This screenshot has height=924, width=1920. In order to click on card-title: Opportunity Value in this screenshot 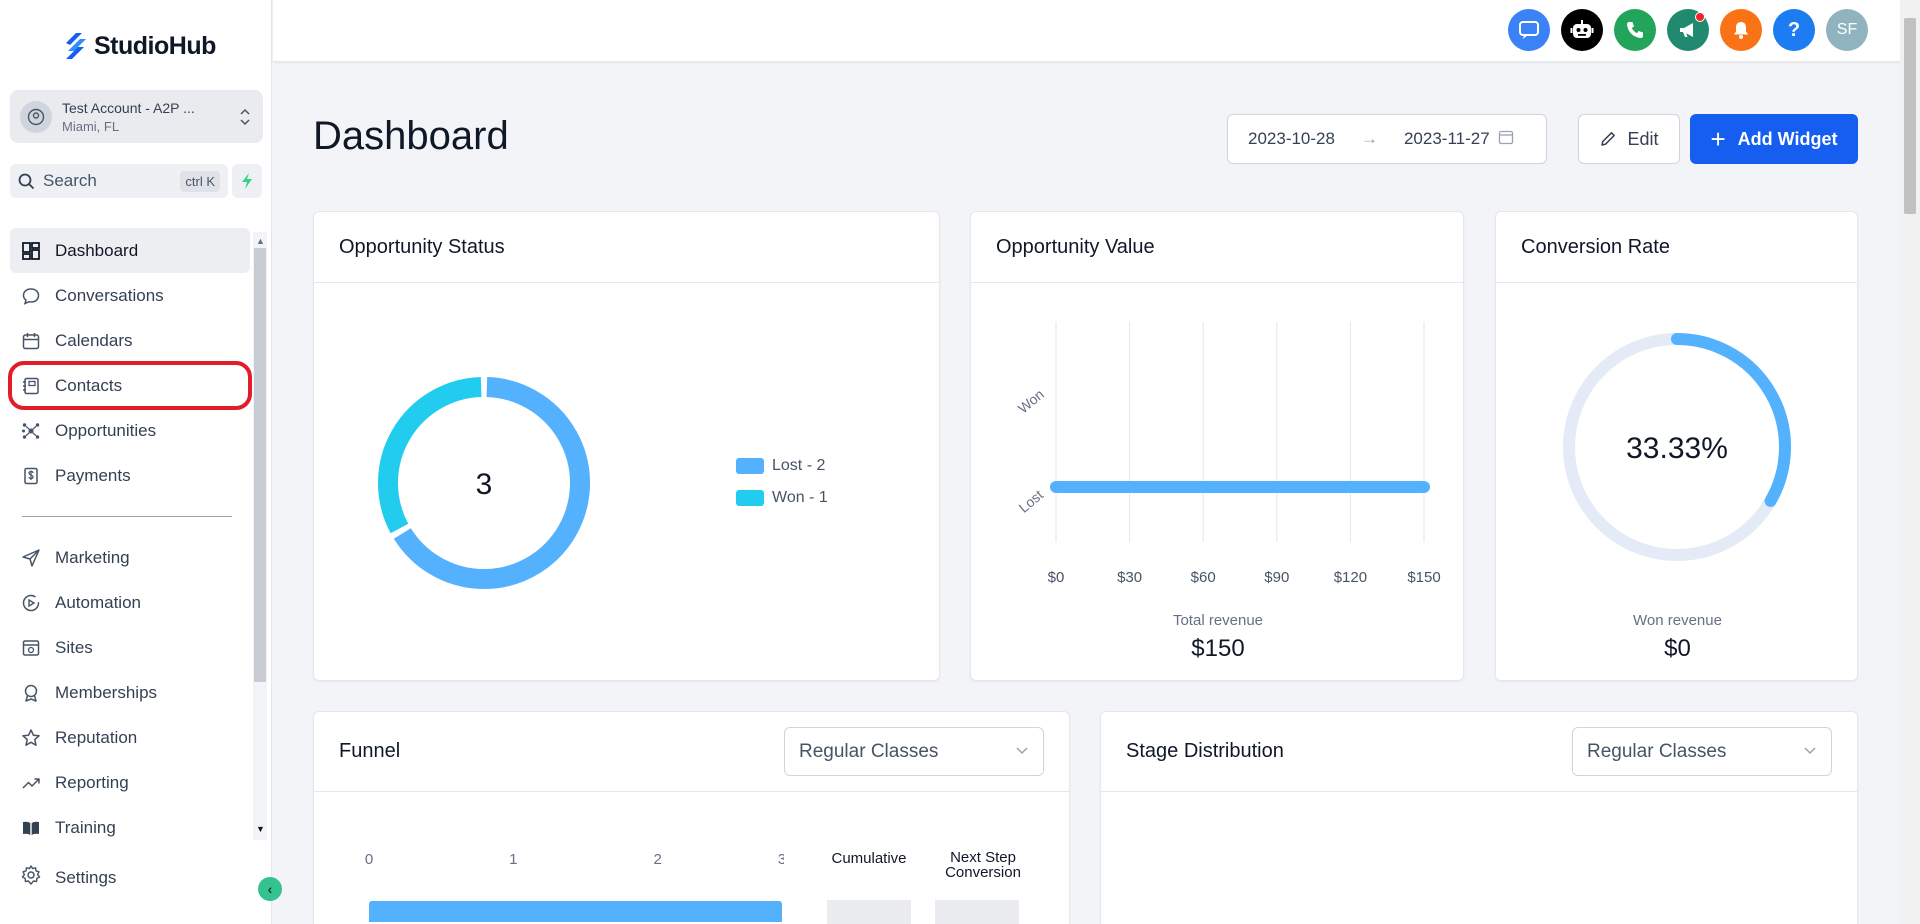, I will do `click(1075, 246)`.